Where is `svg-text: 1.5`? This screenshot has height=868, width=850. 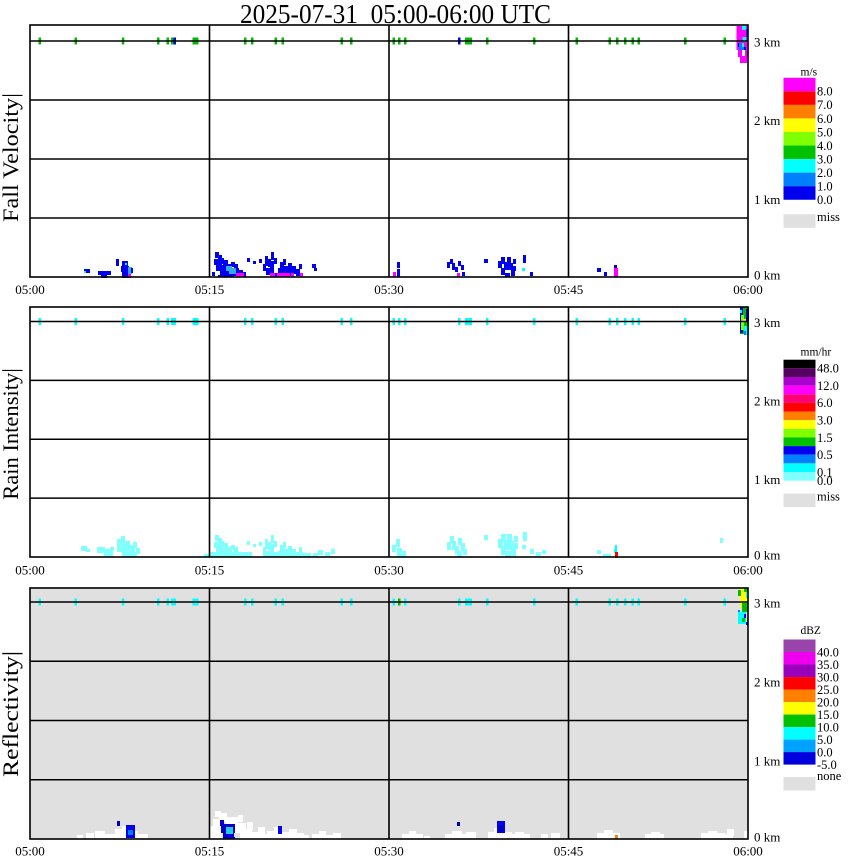
svg-text: 1.5 is located at coordinates (825, 438).